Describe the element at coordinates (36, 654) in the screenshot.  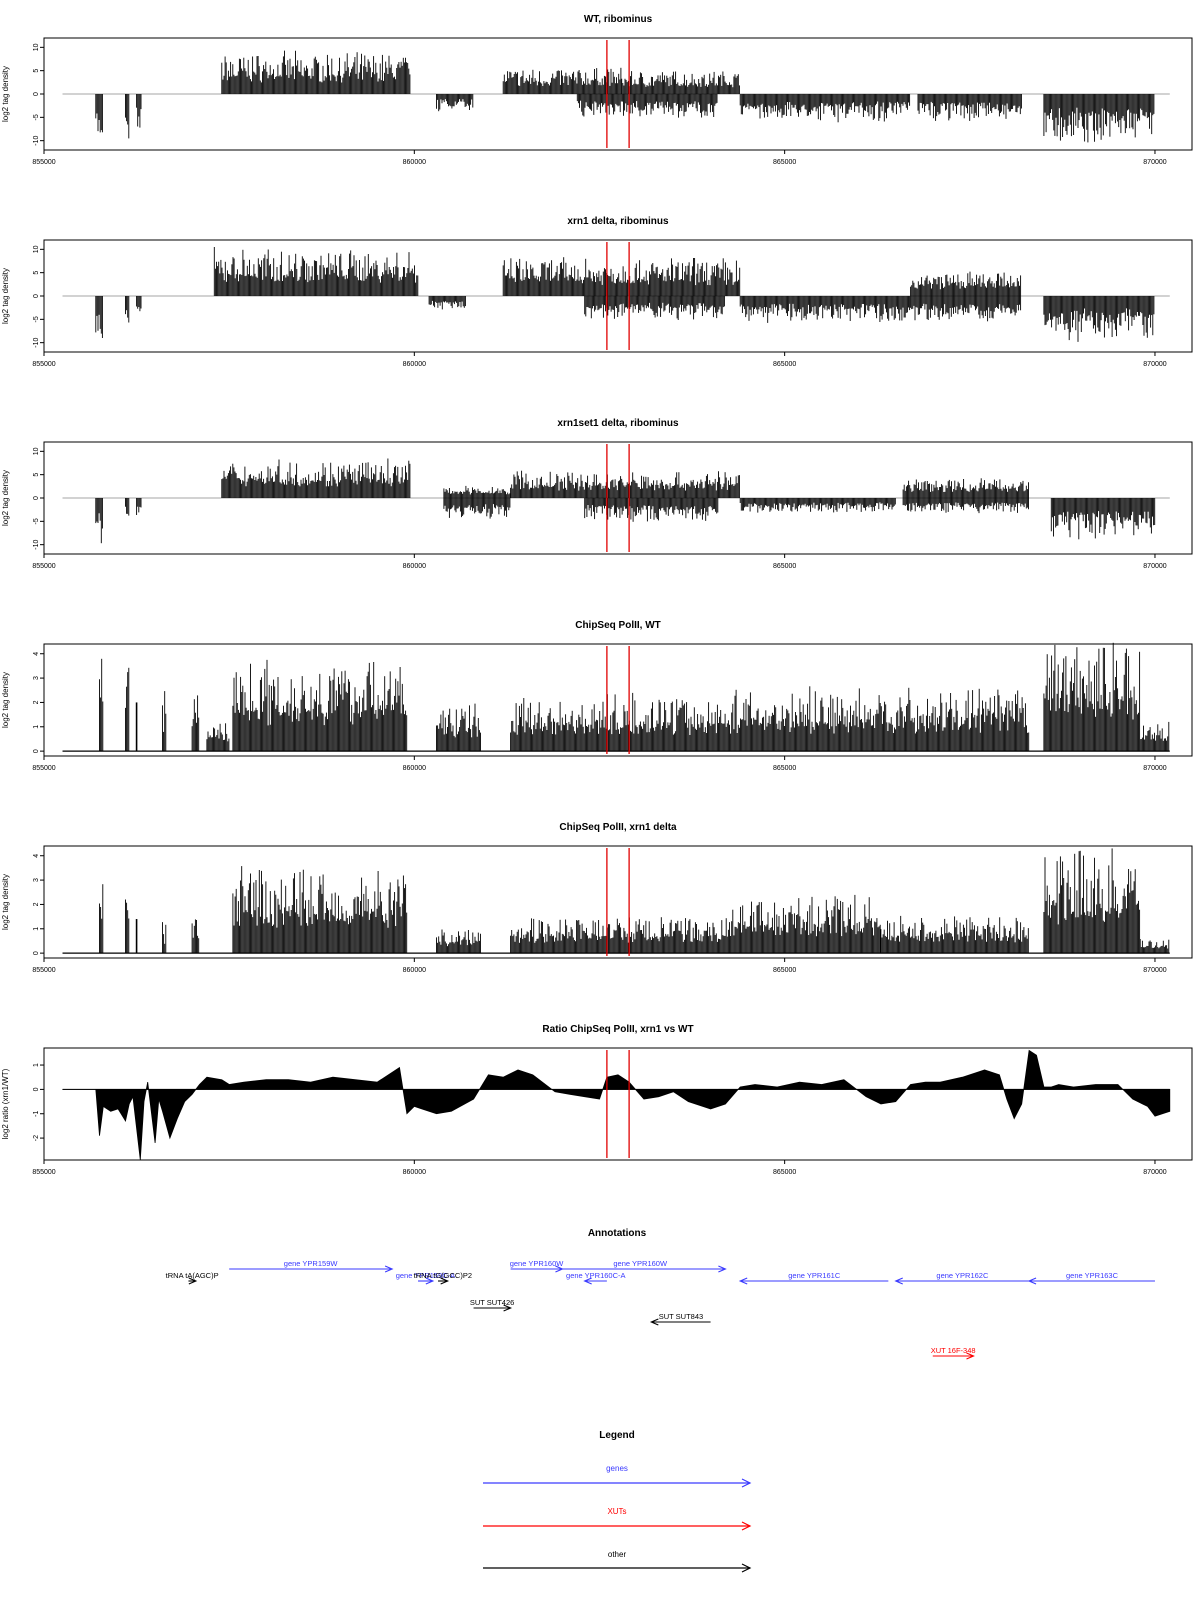
I see `y-tick-label: 4` at that location.